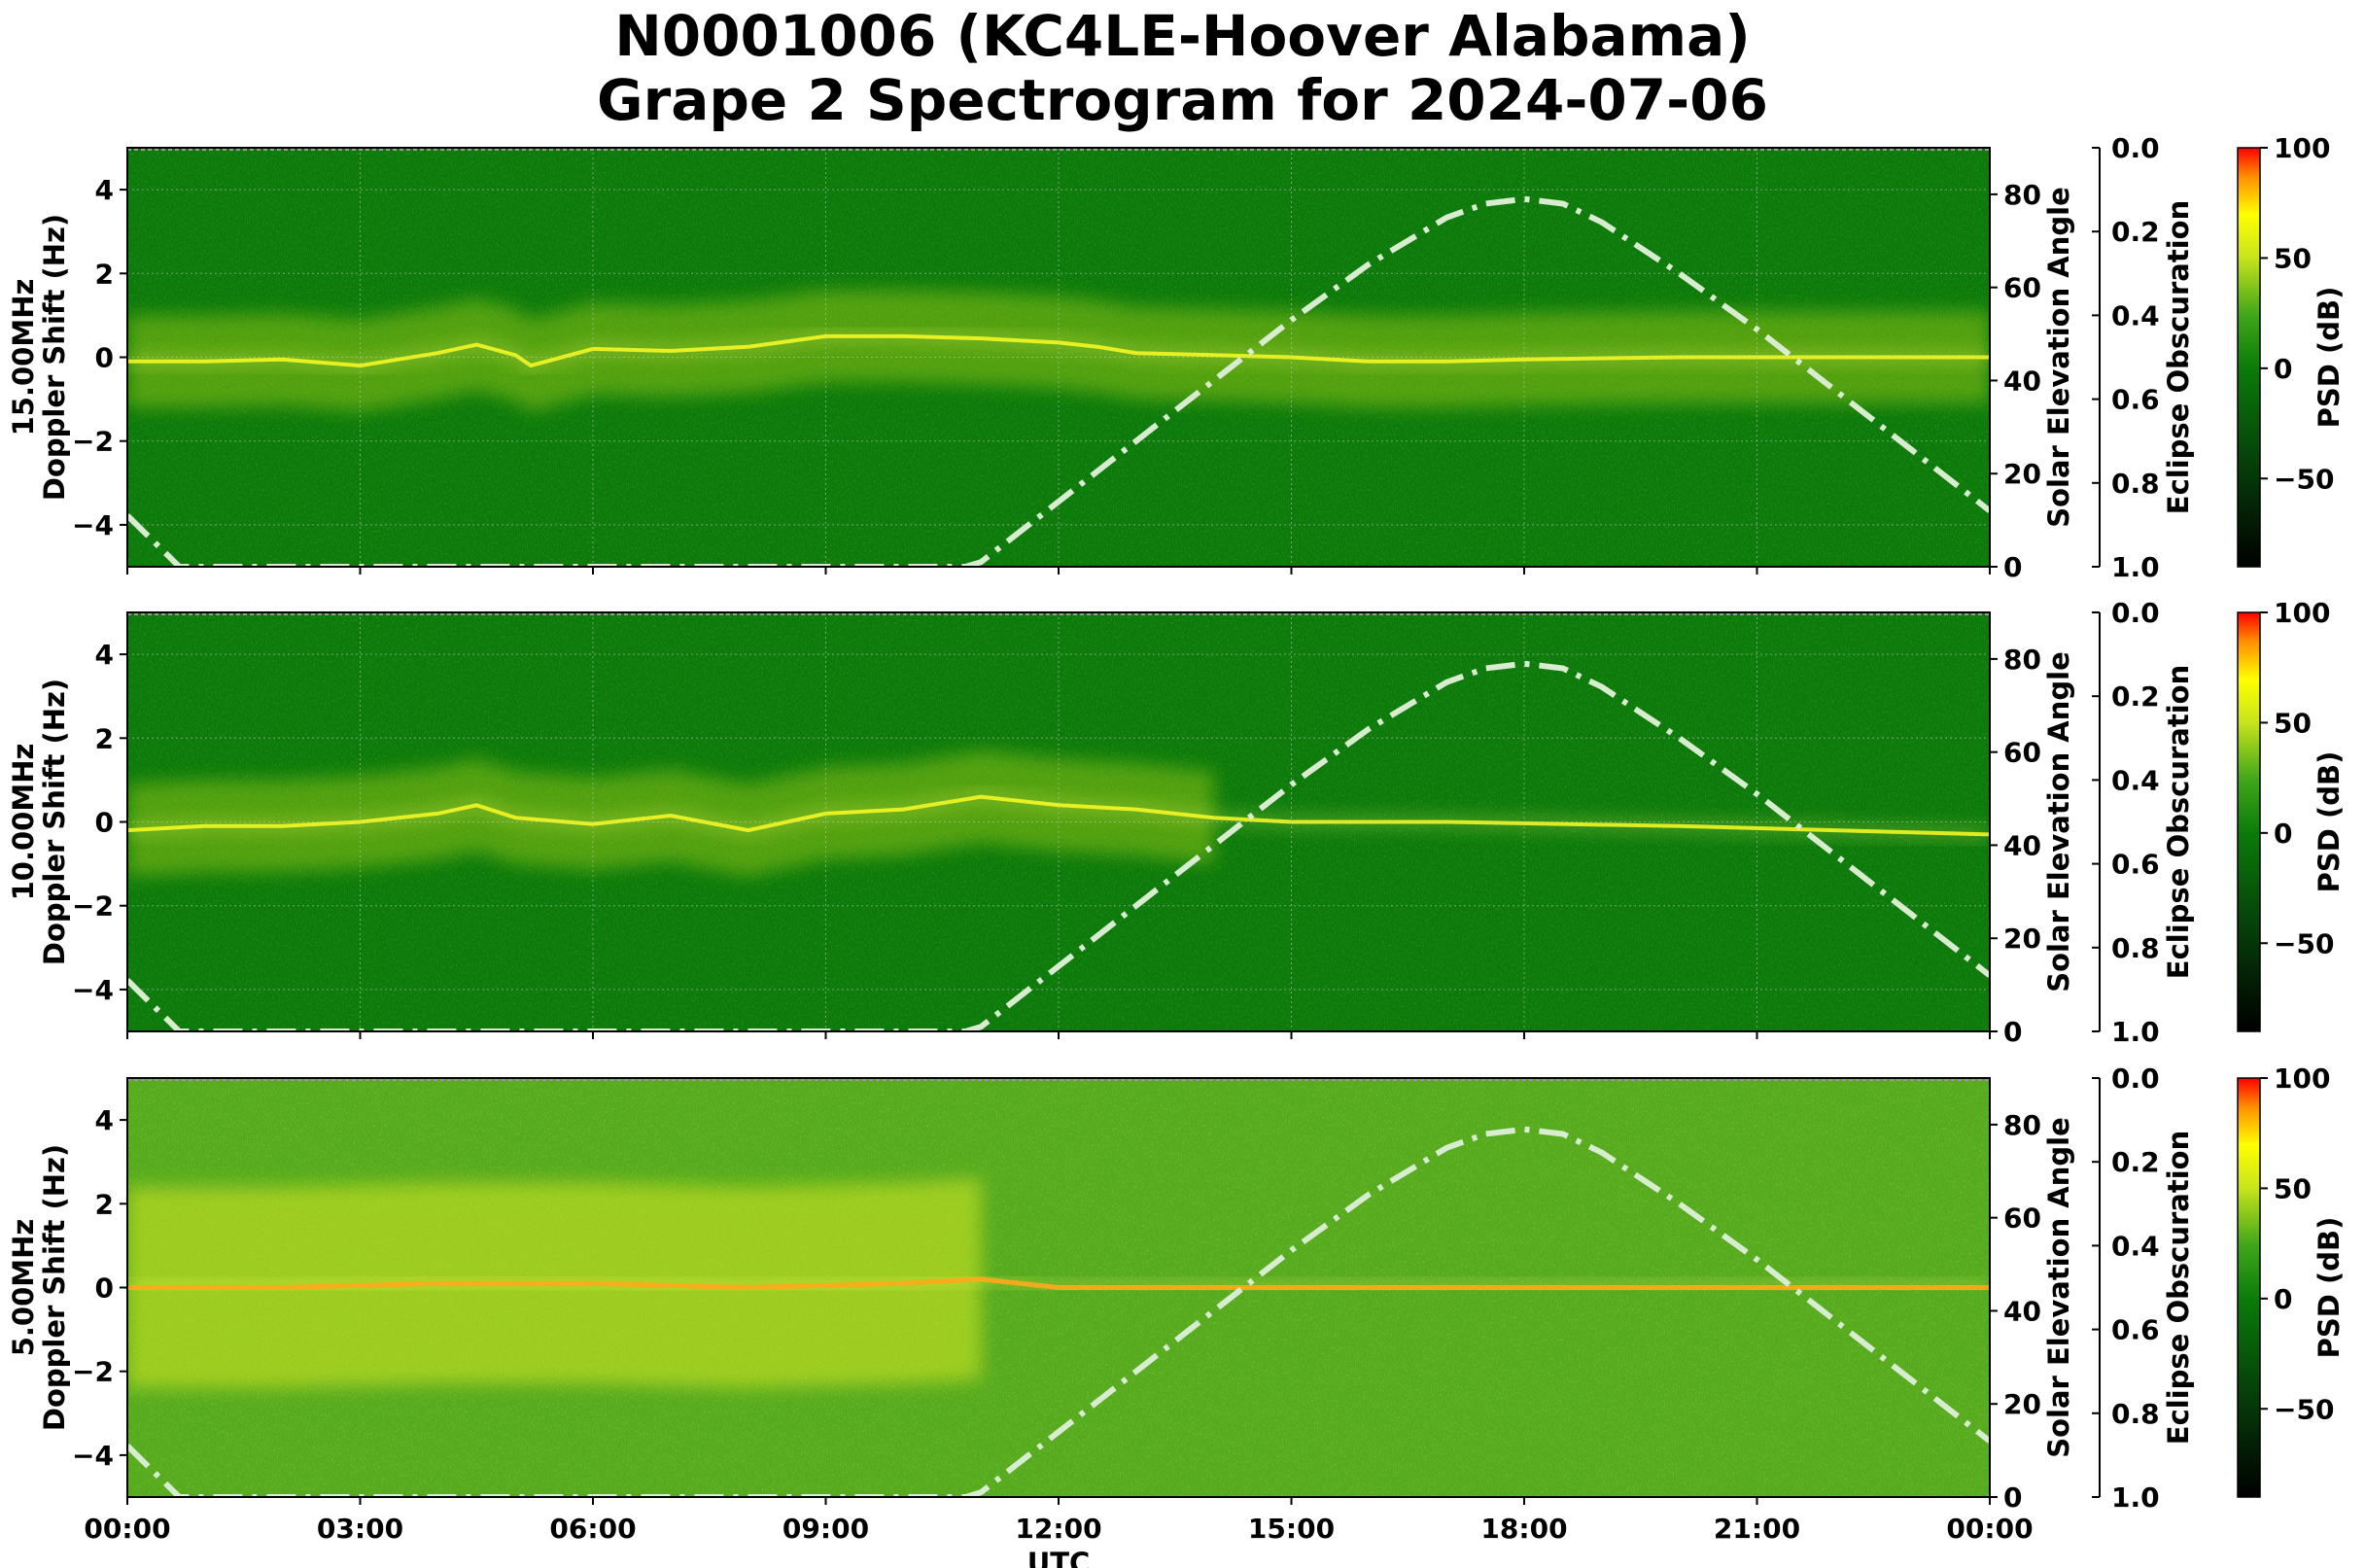 Image resolution: width=2365 pixels, height=1568 pixels. Describe the element at coordinates (23, 1288) in the screenshot. I see `y-axis-title-frequency: 5.00MHz` at that location.